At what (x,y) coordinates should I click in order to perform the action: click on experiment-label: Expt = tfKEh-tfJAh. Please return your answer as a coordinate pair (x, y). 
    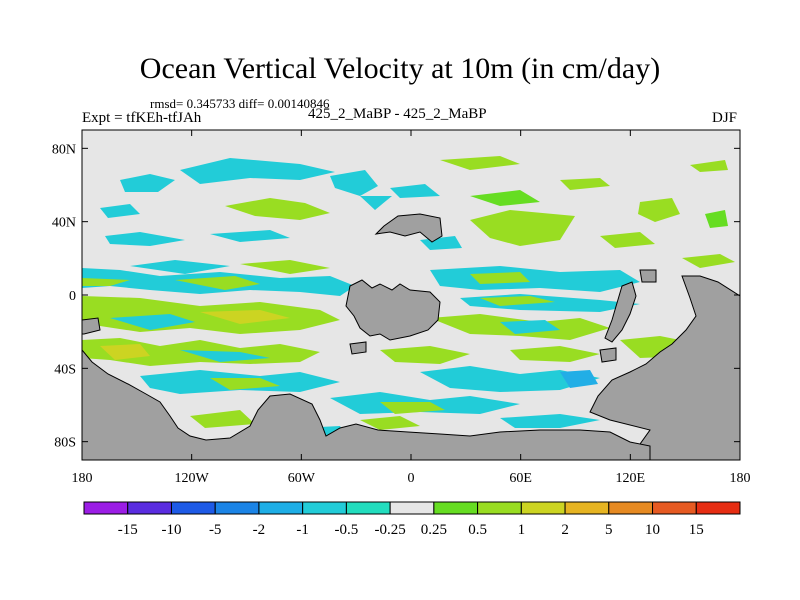
    Looking at the image, I should click on (142, 118).